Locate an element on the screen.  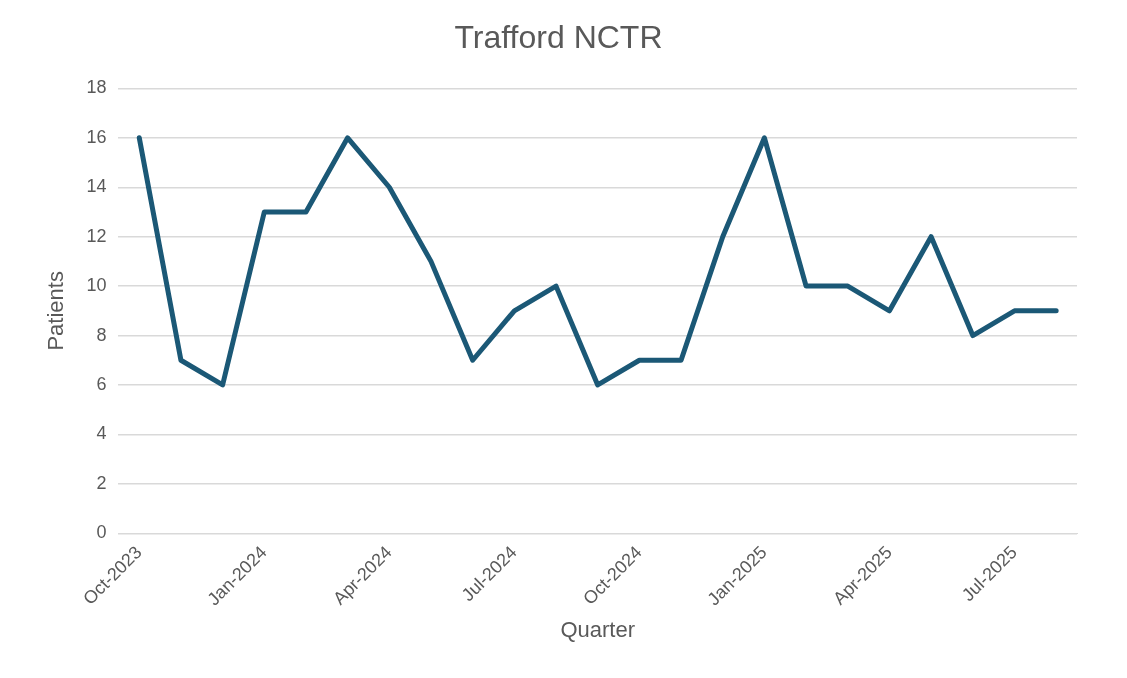
y-tick-label: 0 is located at coordinates (101, 532).